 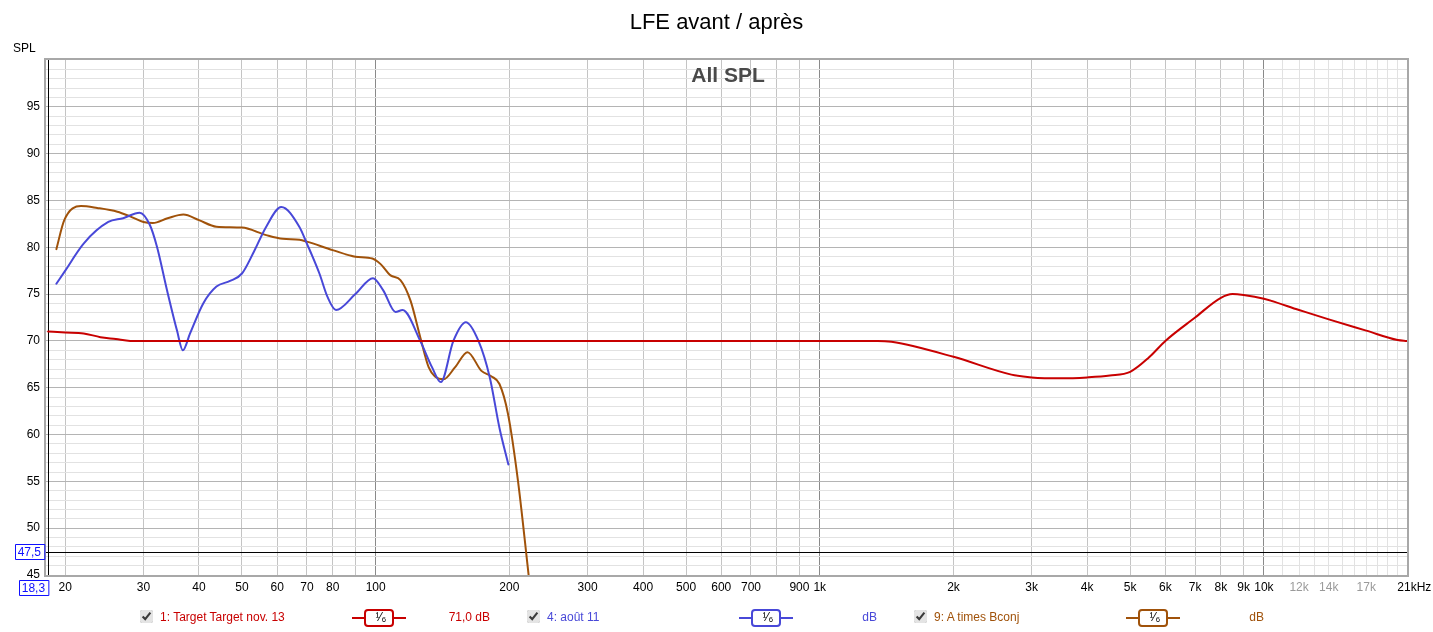 I want to click on x-tick-label: 5k, so click(x=1130, y=586).